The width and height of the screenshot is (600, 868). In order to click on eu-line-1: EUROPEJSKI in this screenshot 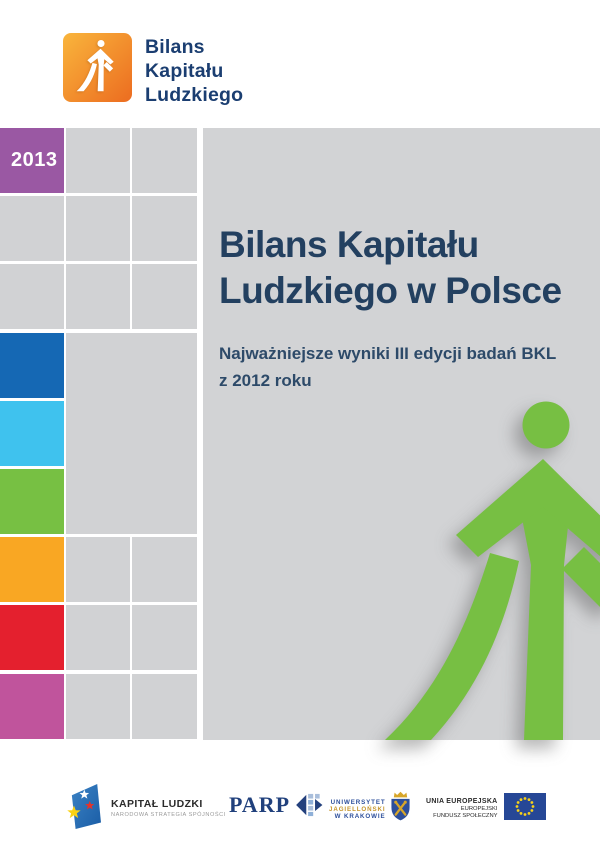, I will do `click(479, 809)`.